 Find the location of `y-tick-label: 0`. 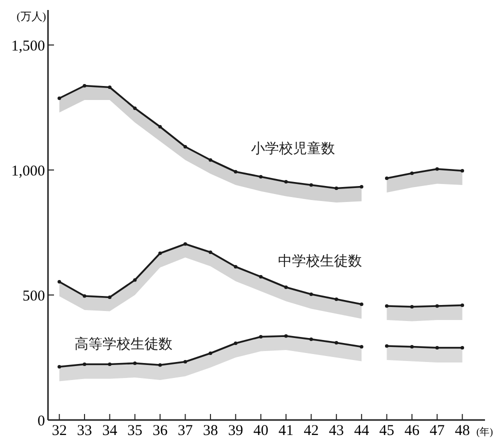

y-tick-label: 0 is located at coordinates (41, 421).